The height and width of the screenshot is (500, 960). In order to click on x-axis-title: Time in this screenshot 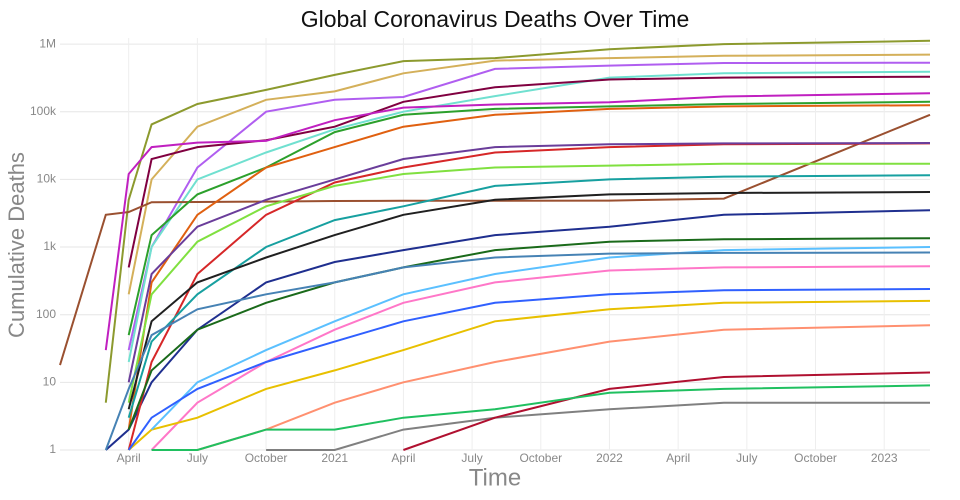, I will do `click(495, 477)`.